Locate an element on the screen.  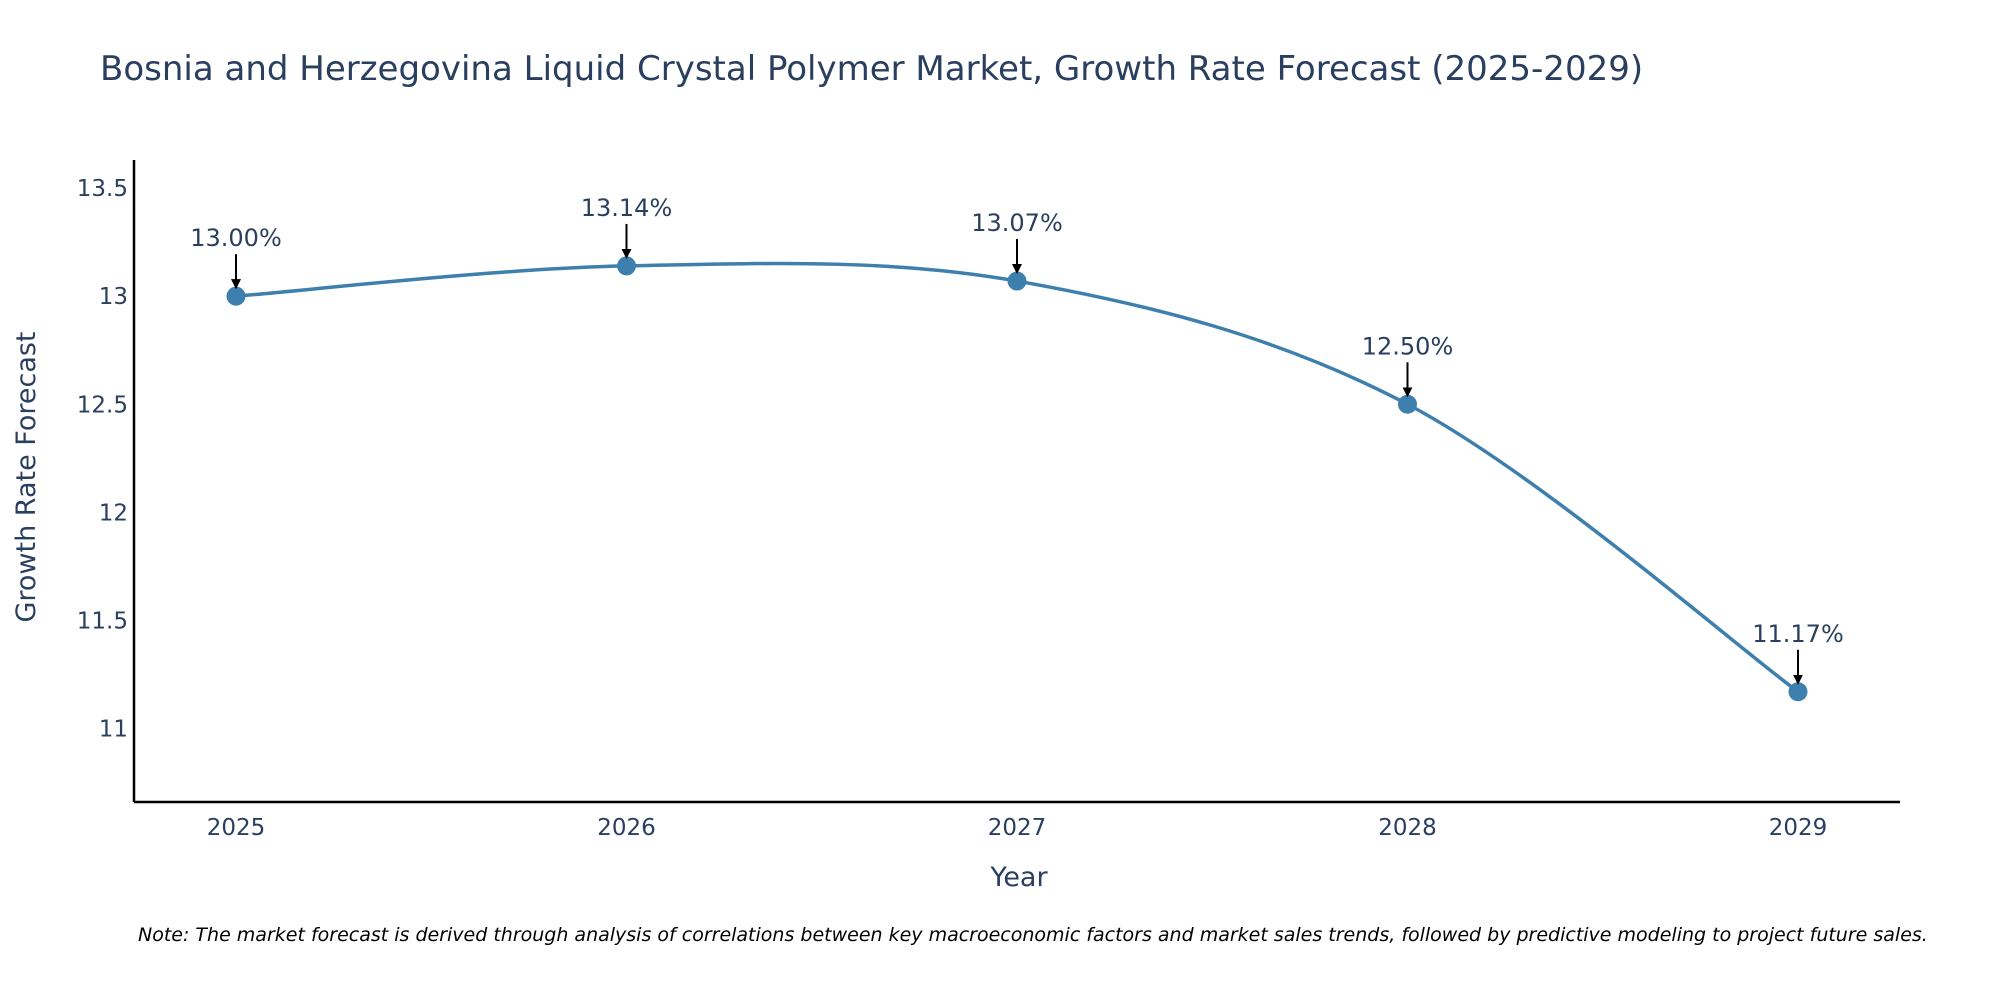
data-label: 11.17% is located at coordinates (1798, 634).